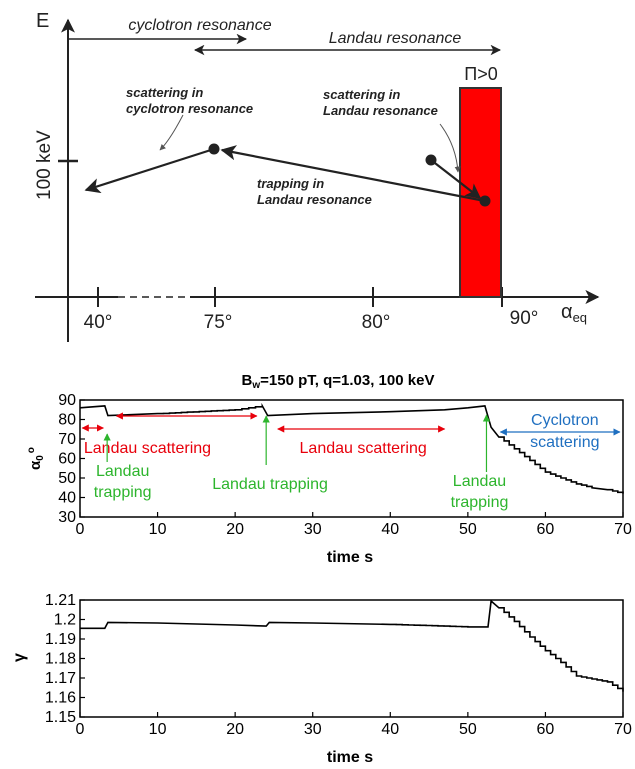 The height and width of the screenshot is (769, 635). Describe the element at coordinates (44, 165) in the screenshot. I see `energy-tick-label: 100 keV` at that location.